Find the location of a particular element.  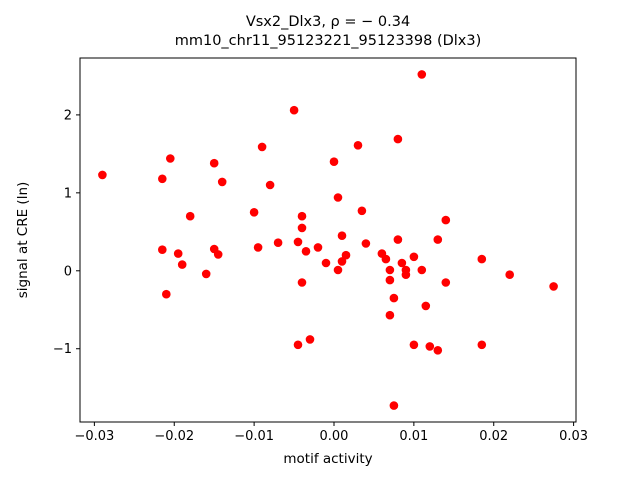

y-tick-label: −1 is located at coordinates (62, 349).